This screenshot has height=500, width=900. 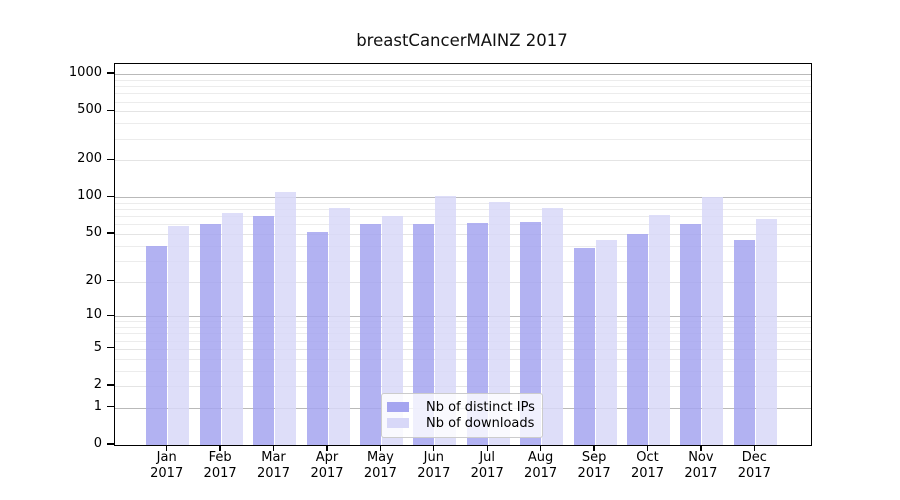 I want to click on y-tick-label: 5, so click(x=97, y=347).